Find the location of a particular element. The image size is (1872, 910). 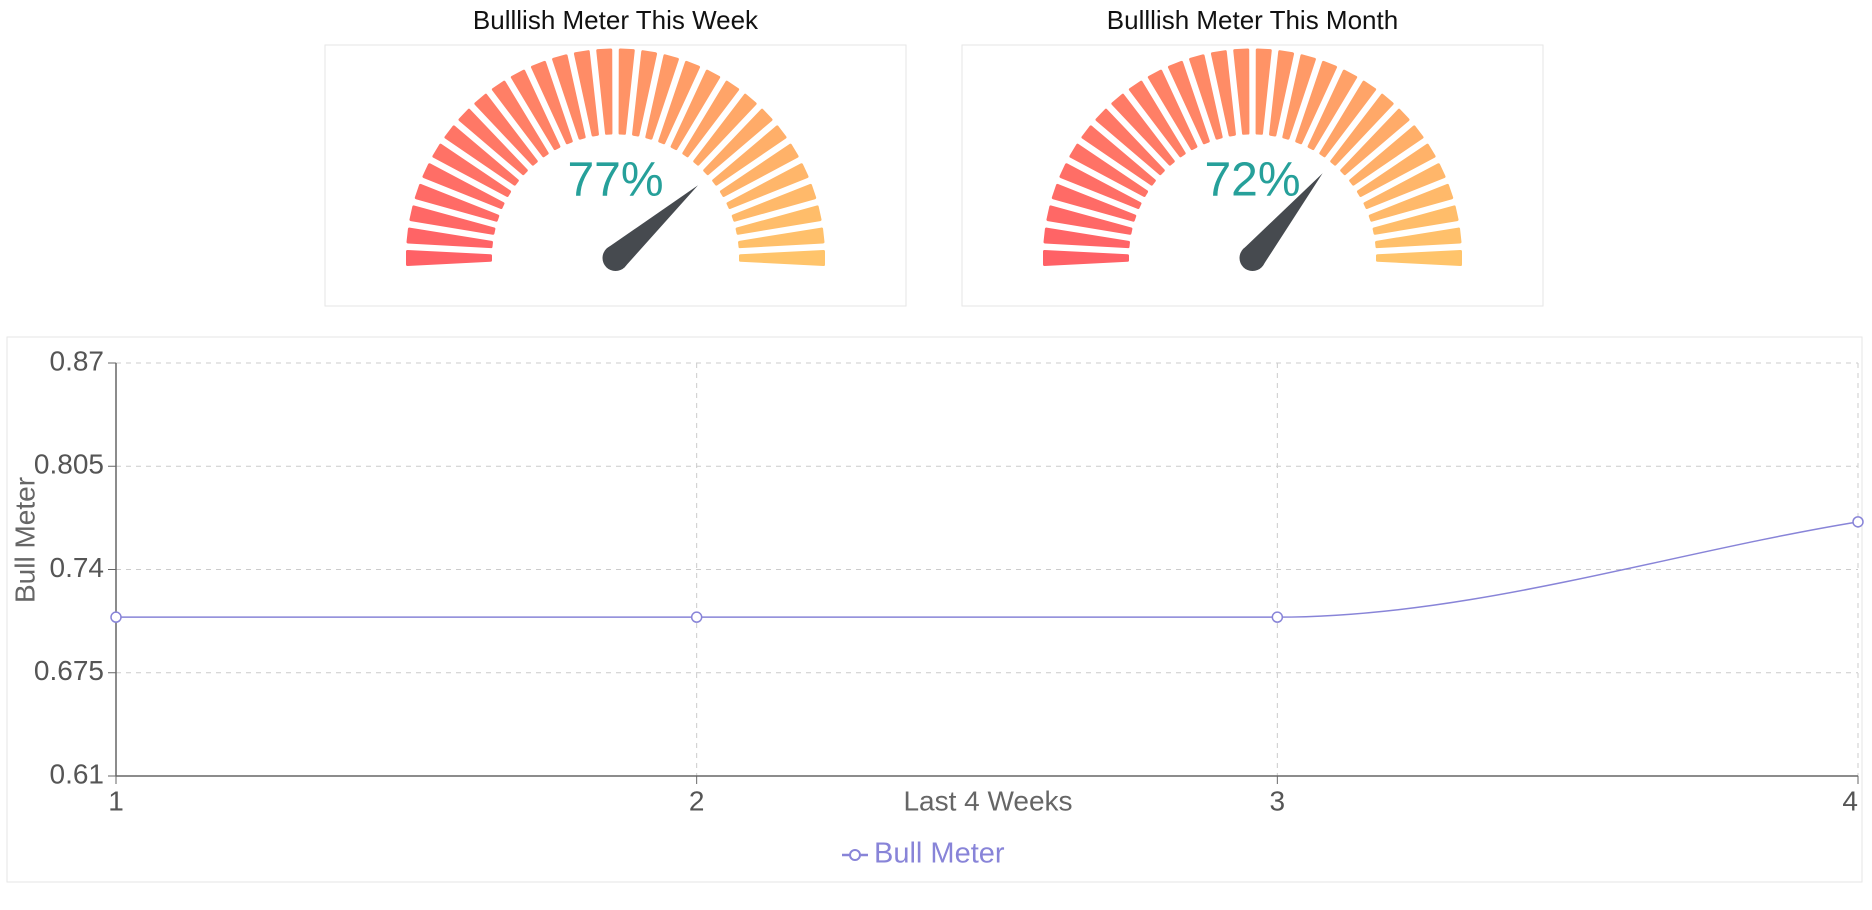

legend-label: Bull Meter is located at coordinates (939, 854).